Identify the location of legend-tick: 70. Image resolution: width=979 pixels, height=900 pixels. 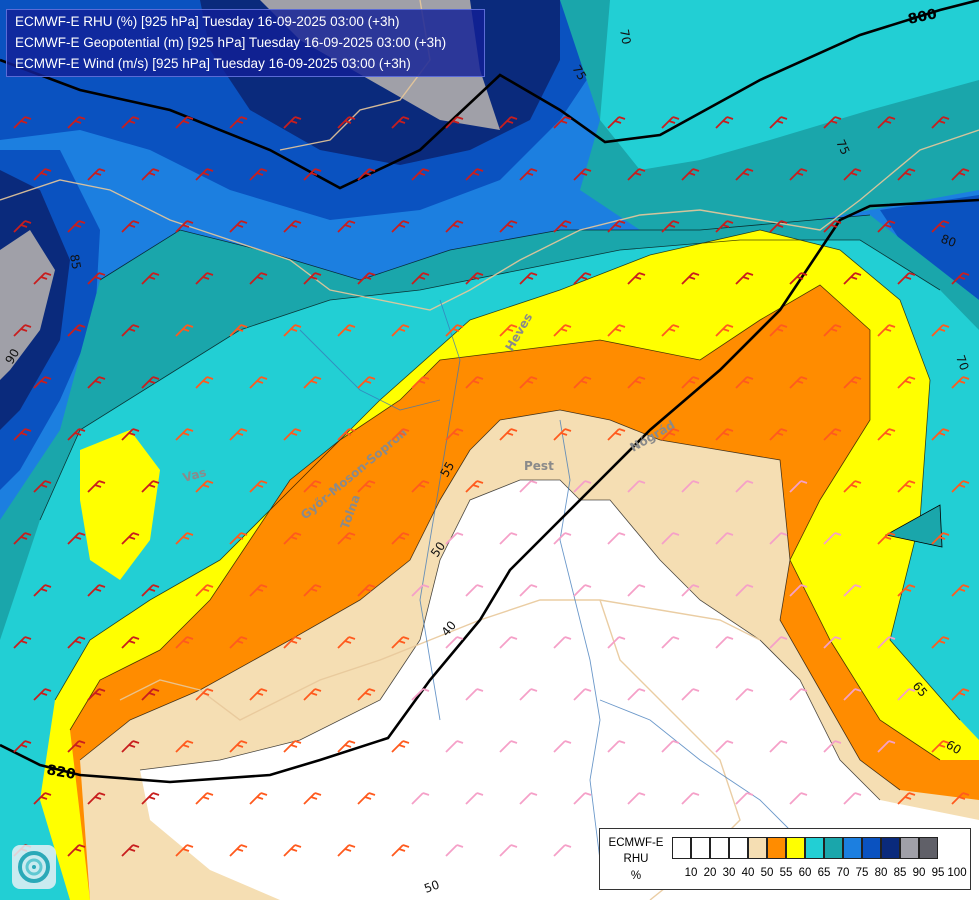
(843, 873).